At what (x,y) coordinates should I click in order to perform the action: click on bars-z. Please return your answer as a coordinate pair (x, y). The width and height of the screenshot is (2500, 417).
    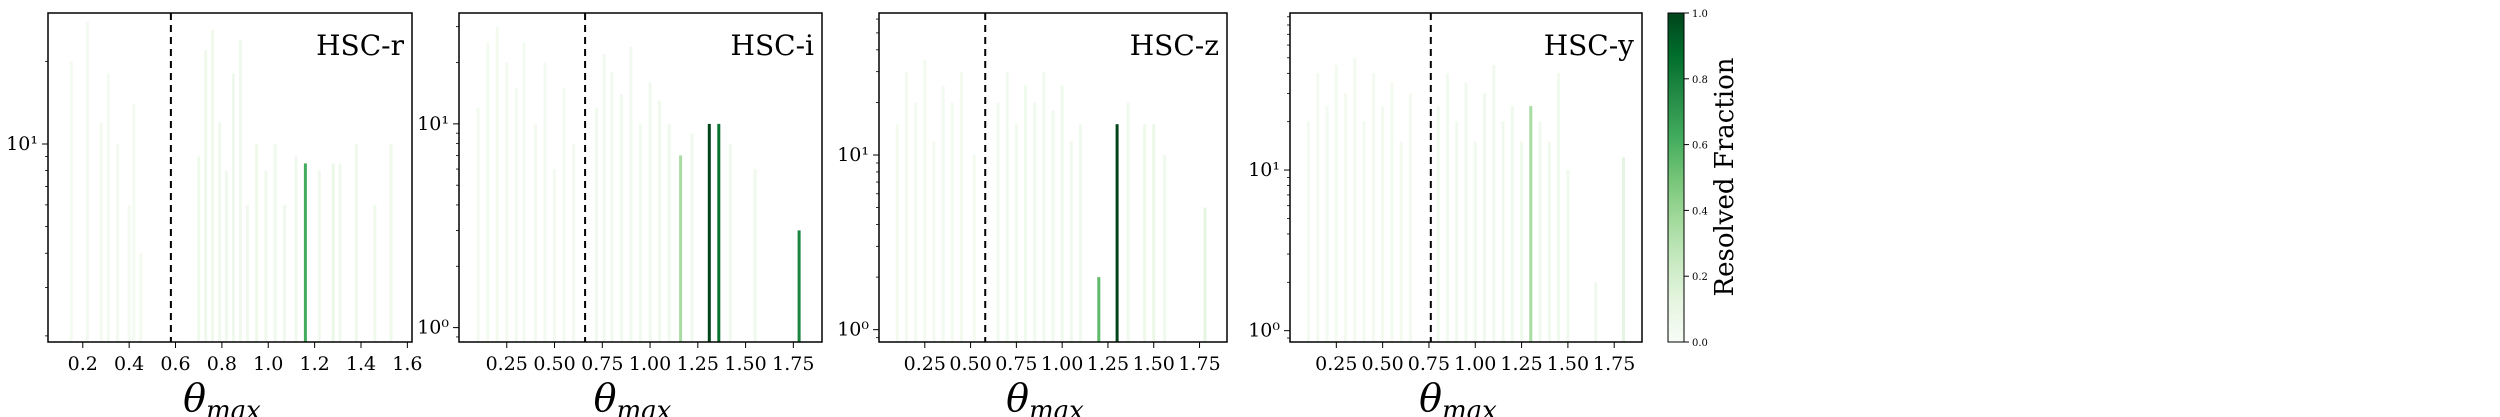
    Looking at the image, I should click on (1051, 201).